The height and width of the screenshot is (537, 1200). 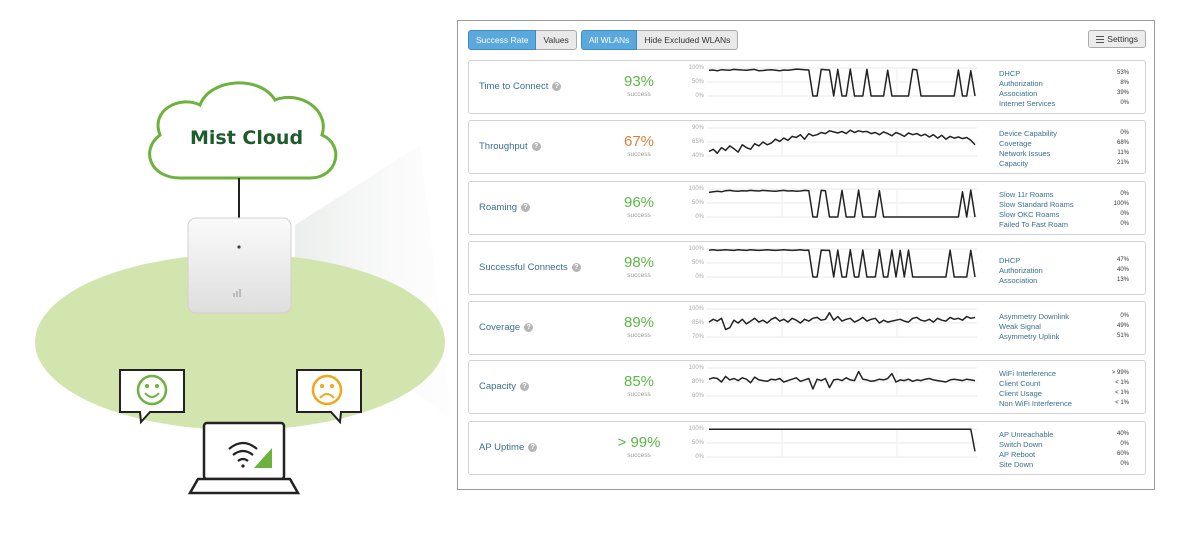 I want to click on series-line, so click(x=842, y=141).